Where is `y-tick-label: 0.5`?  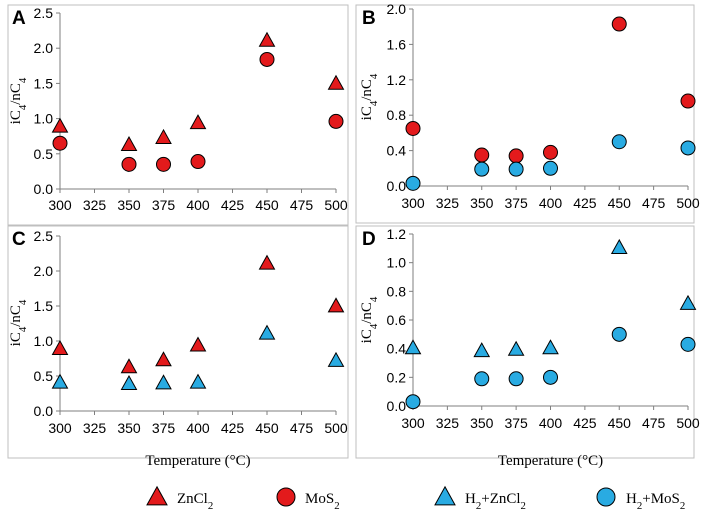 y-tick-label: 0.5 is located at coordinates (44, 376).